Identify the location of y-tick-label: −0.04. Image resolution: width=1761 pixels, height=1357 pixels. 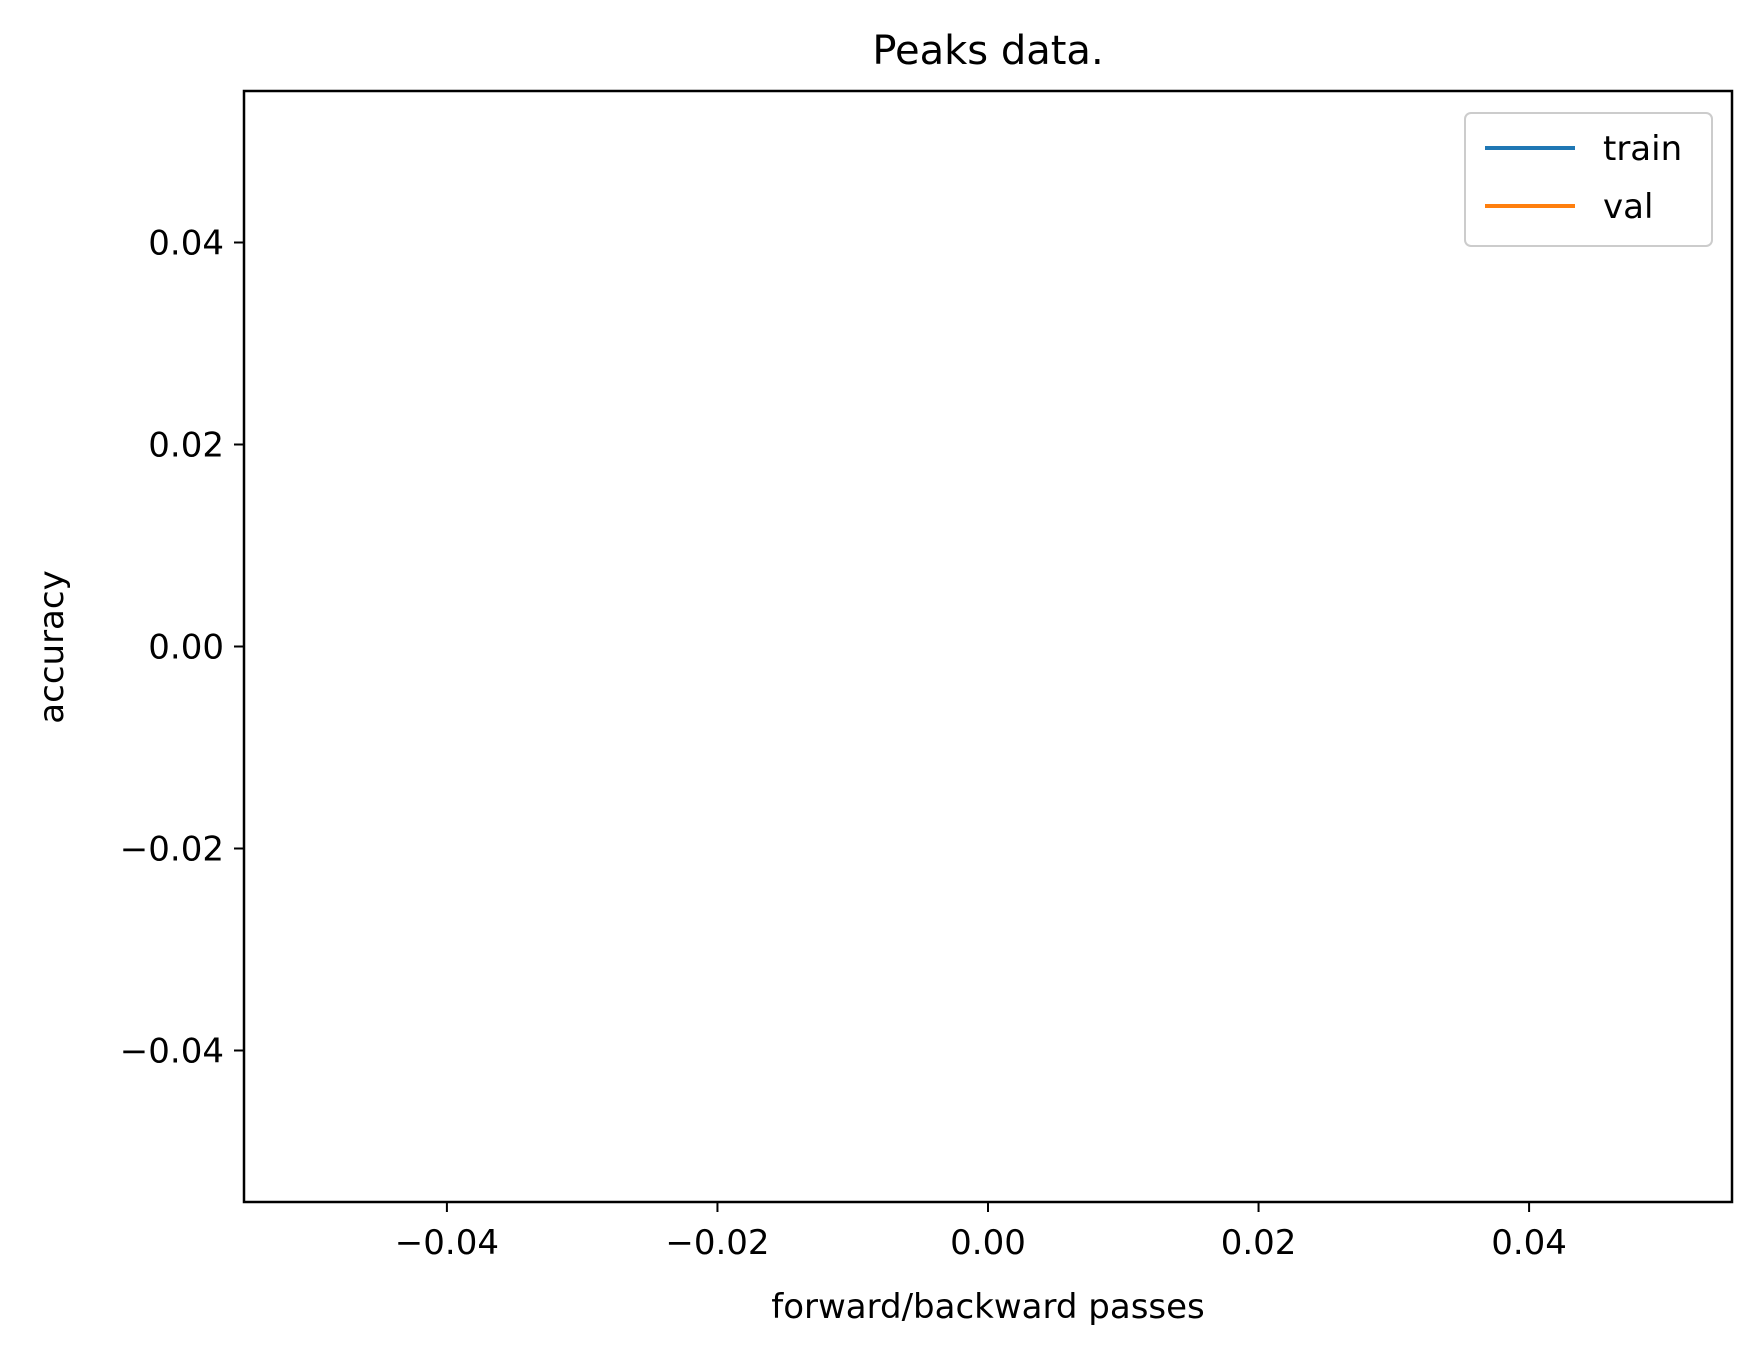
(172, 1052).